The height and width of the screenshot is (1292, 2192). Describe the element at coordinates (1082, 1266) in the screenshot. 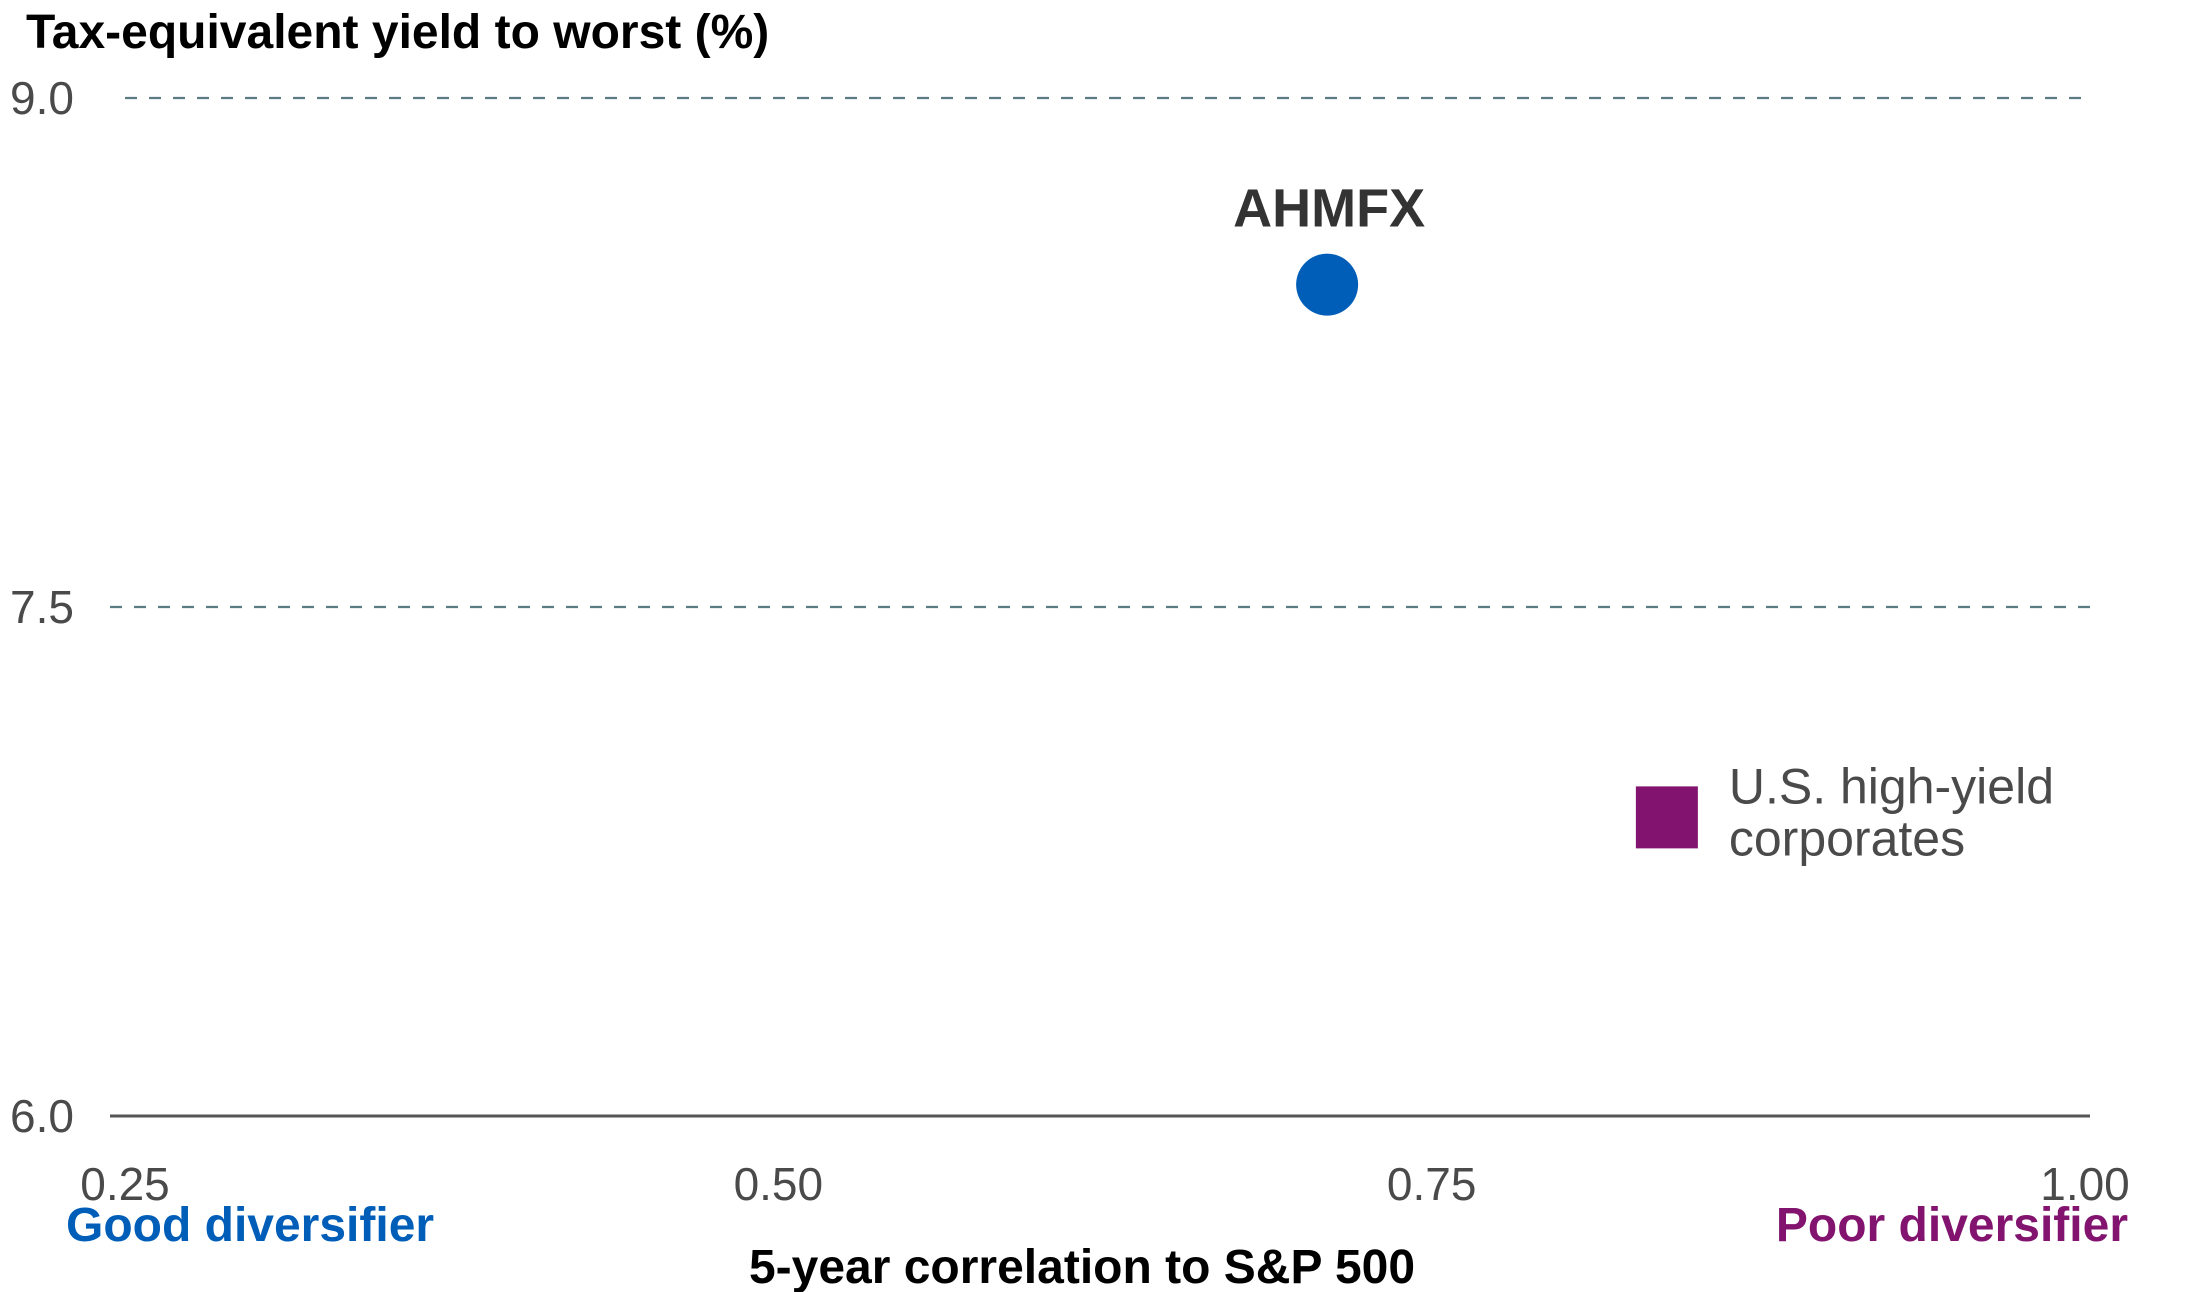

I see `x-axis-title: 5-year correlation to S&P 500` at that location.